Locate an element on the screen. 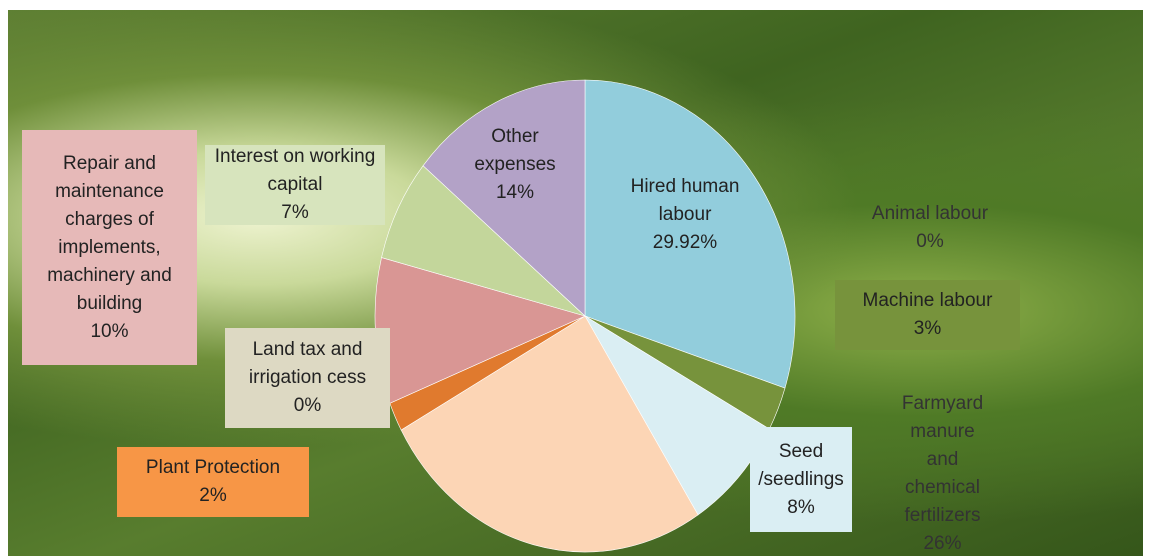 The image size is (1151, 556). slice-category-label: Machine labour is located at coordinates (927, 300).